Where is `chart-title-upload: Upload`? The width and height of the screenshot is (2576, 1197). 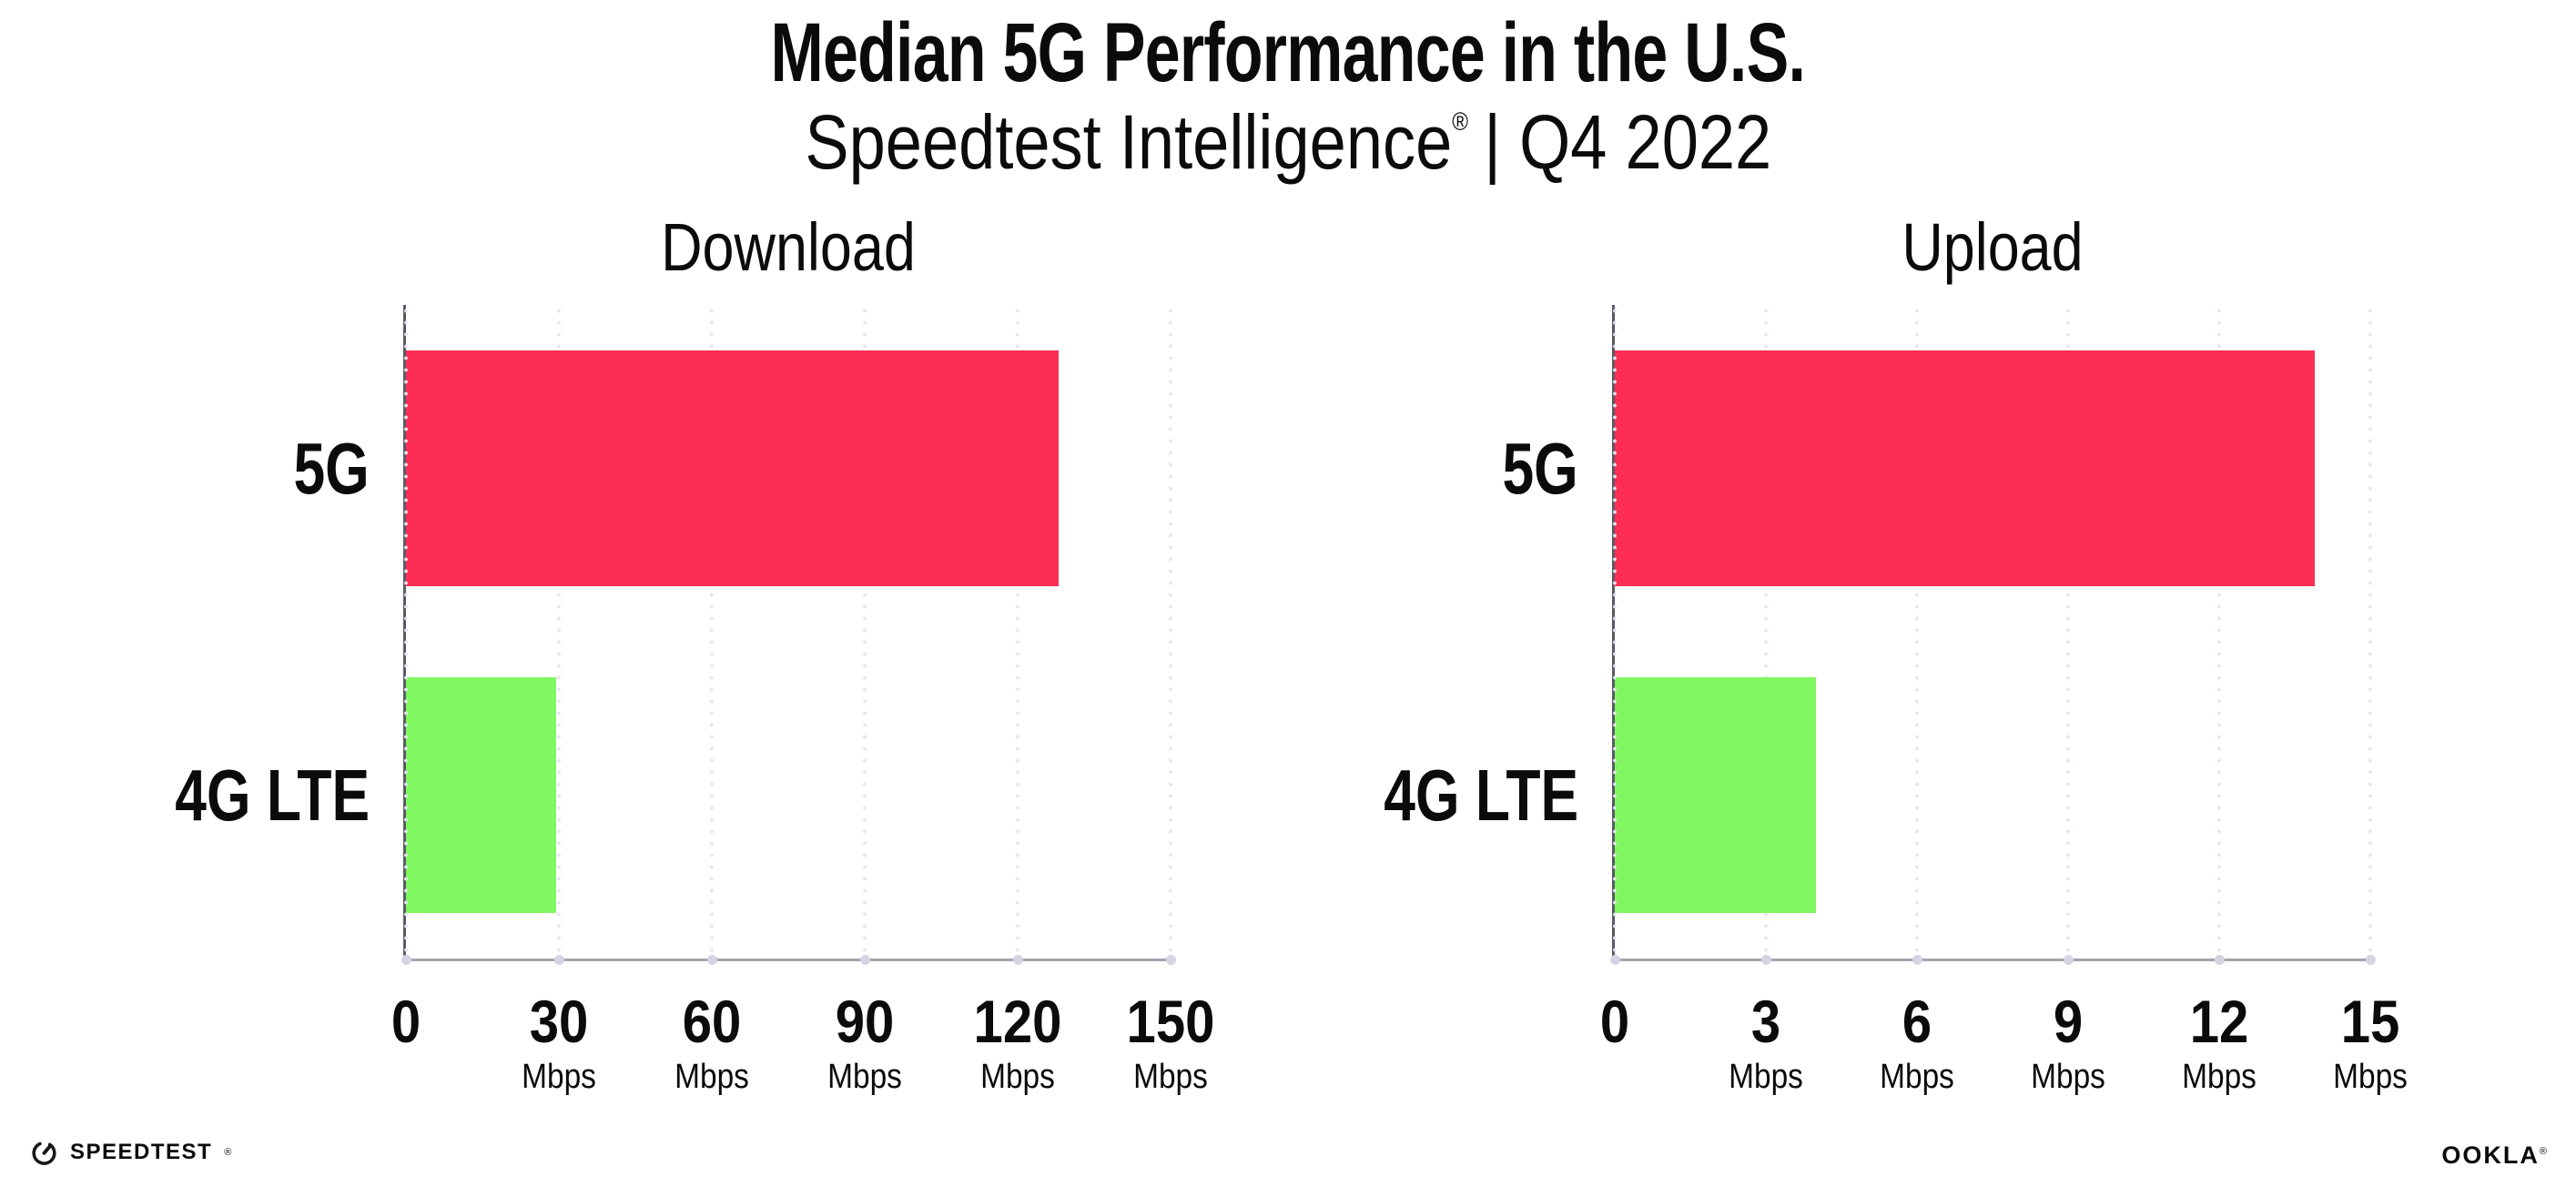
chart-title-upload: Upload is located at coordinates (1993, 247).